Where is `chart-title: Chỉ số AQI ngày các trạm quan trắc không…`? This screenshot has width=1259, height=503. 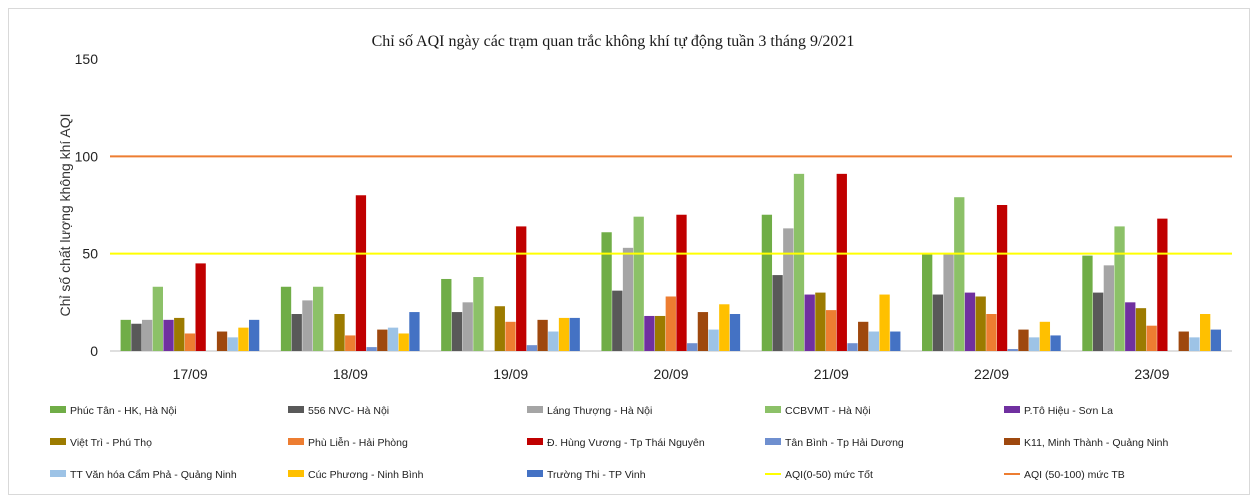 chart-title: Chỉ số AQI ngày các trạm quan trắc không… is located at coordinates (613, 41).